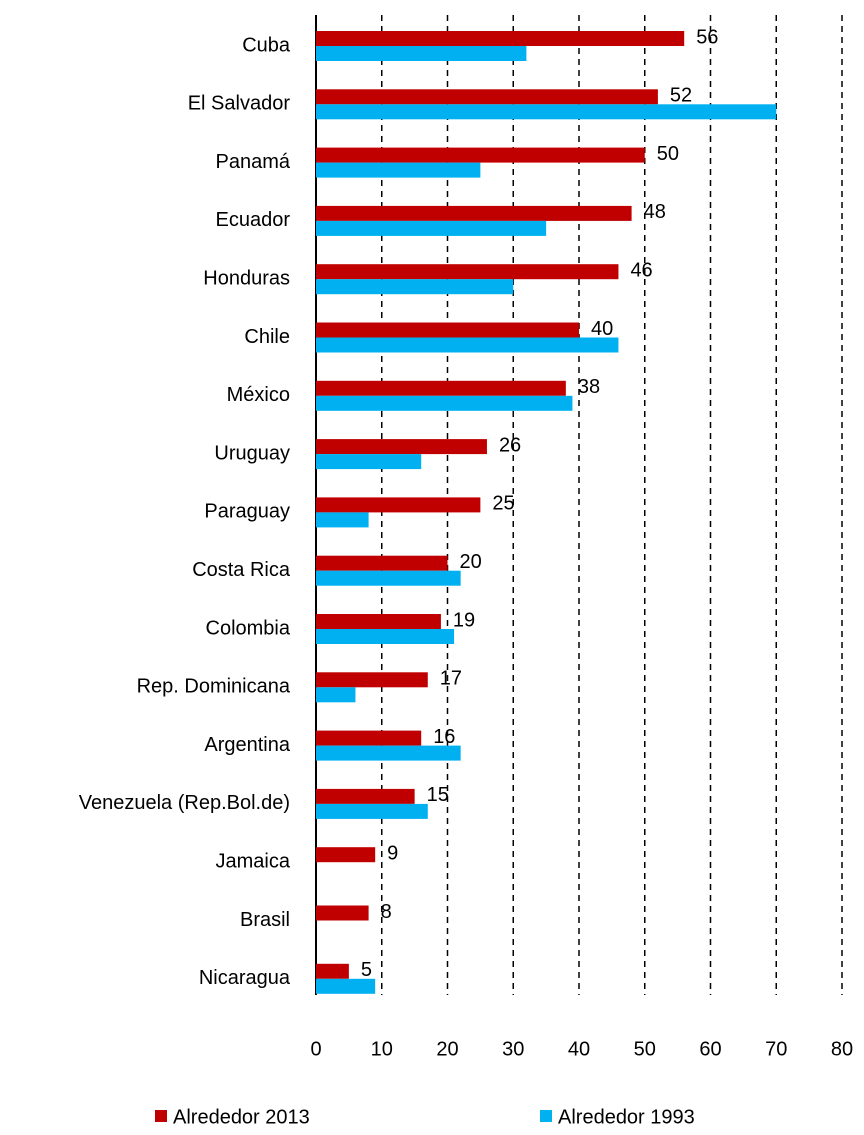  I want to click on data-label: 56, so click(707, 37).